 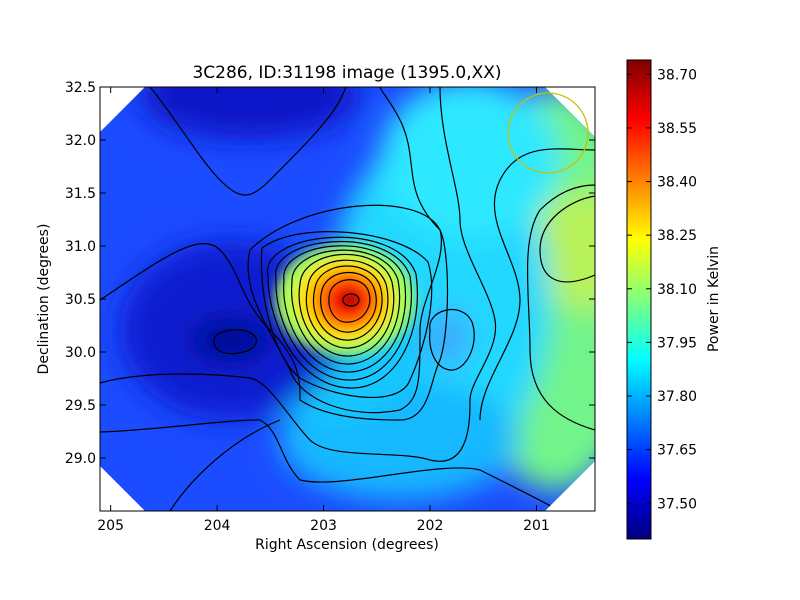 What do you see at coordinates (80, 247) in the screenshot?
I see `y-tick-label: 31.0` at bounding box center [80, 247].